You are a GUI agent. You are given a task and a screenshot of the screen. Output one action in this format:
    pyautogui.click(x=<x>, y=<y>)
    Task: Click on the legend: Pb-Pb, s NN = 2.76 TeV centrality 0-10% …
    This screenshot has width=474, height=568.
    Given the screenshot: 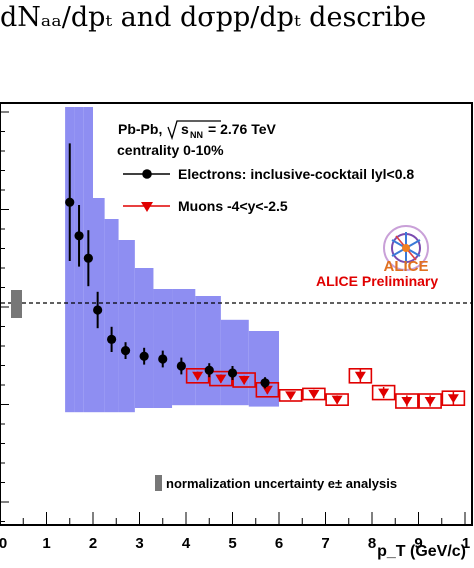 What is the action you would take?
    pyautogui.click(x=265, y=167)
    